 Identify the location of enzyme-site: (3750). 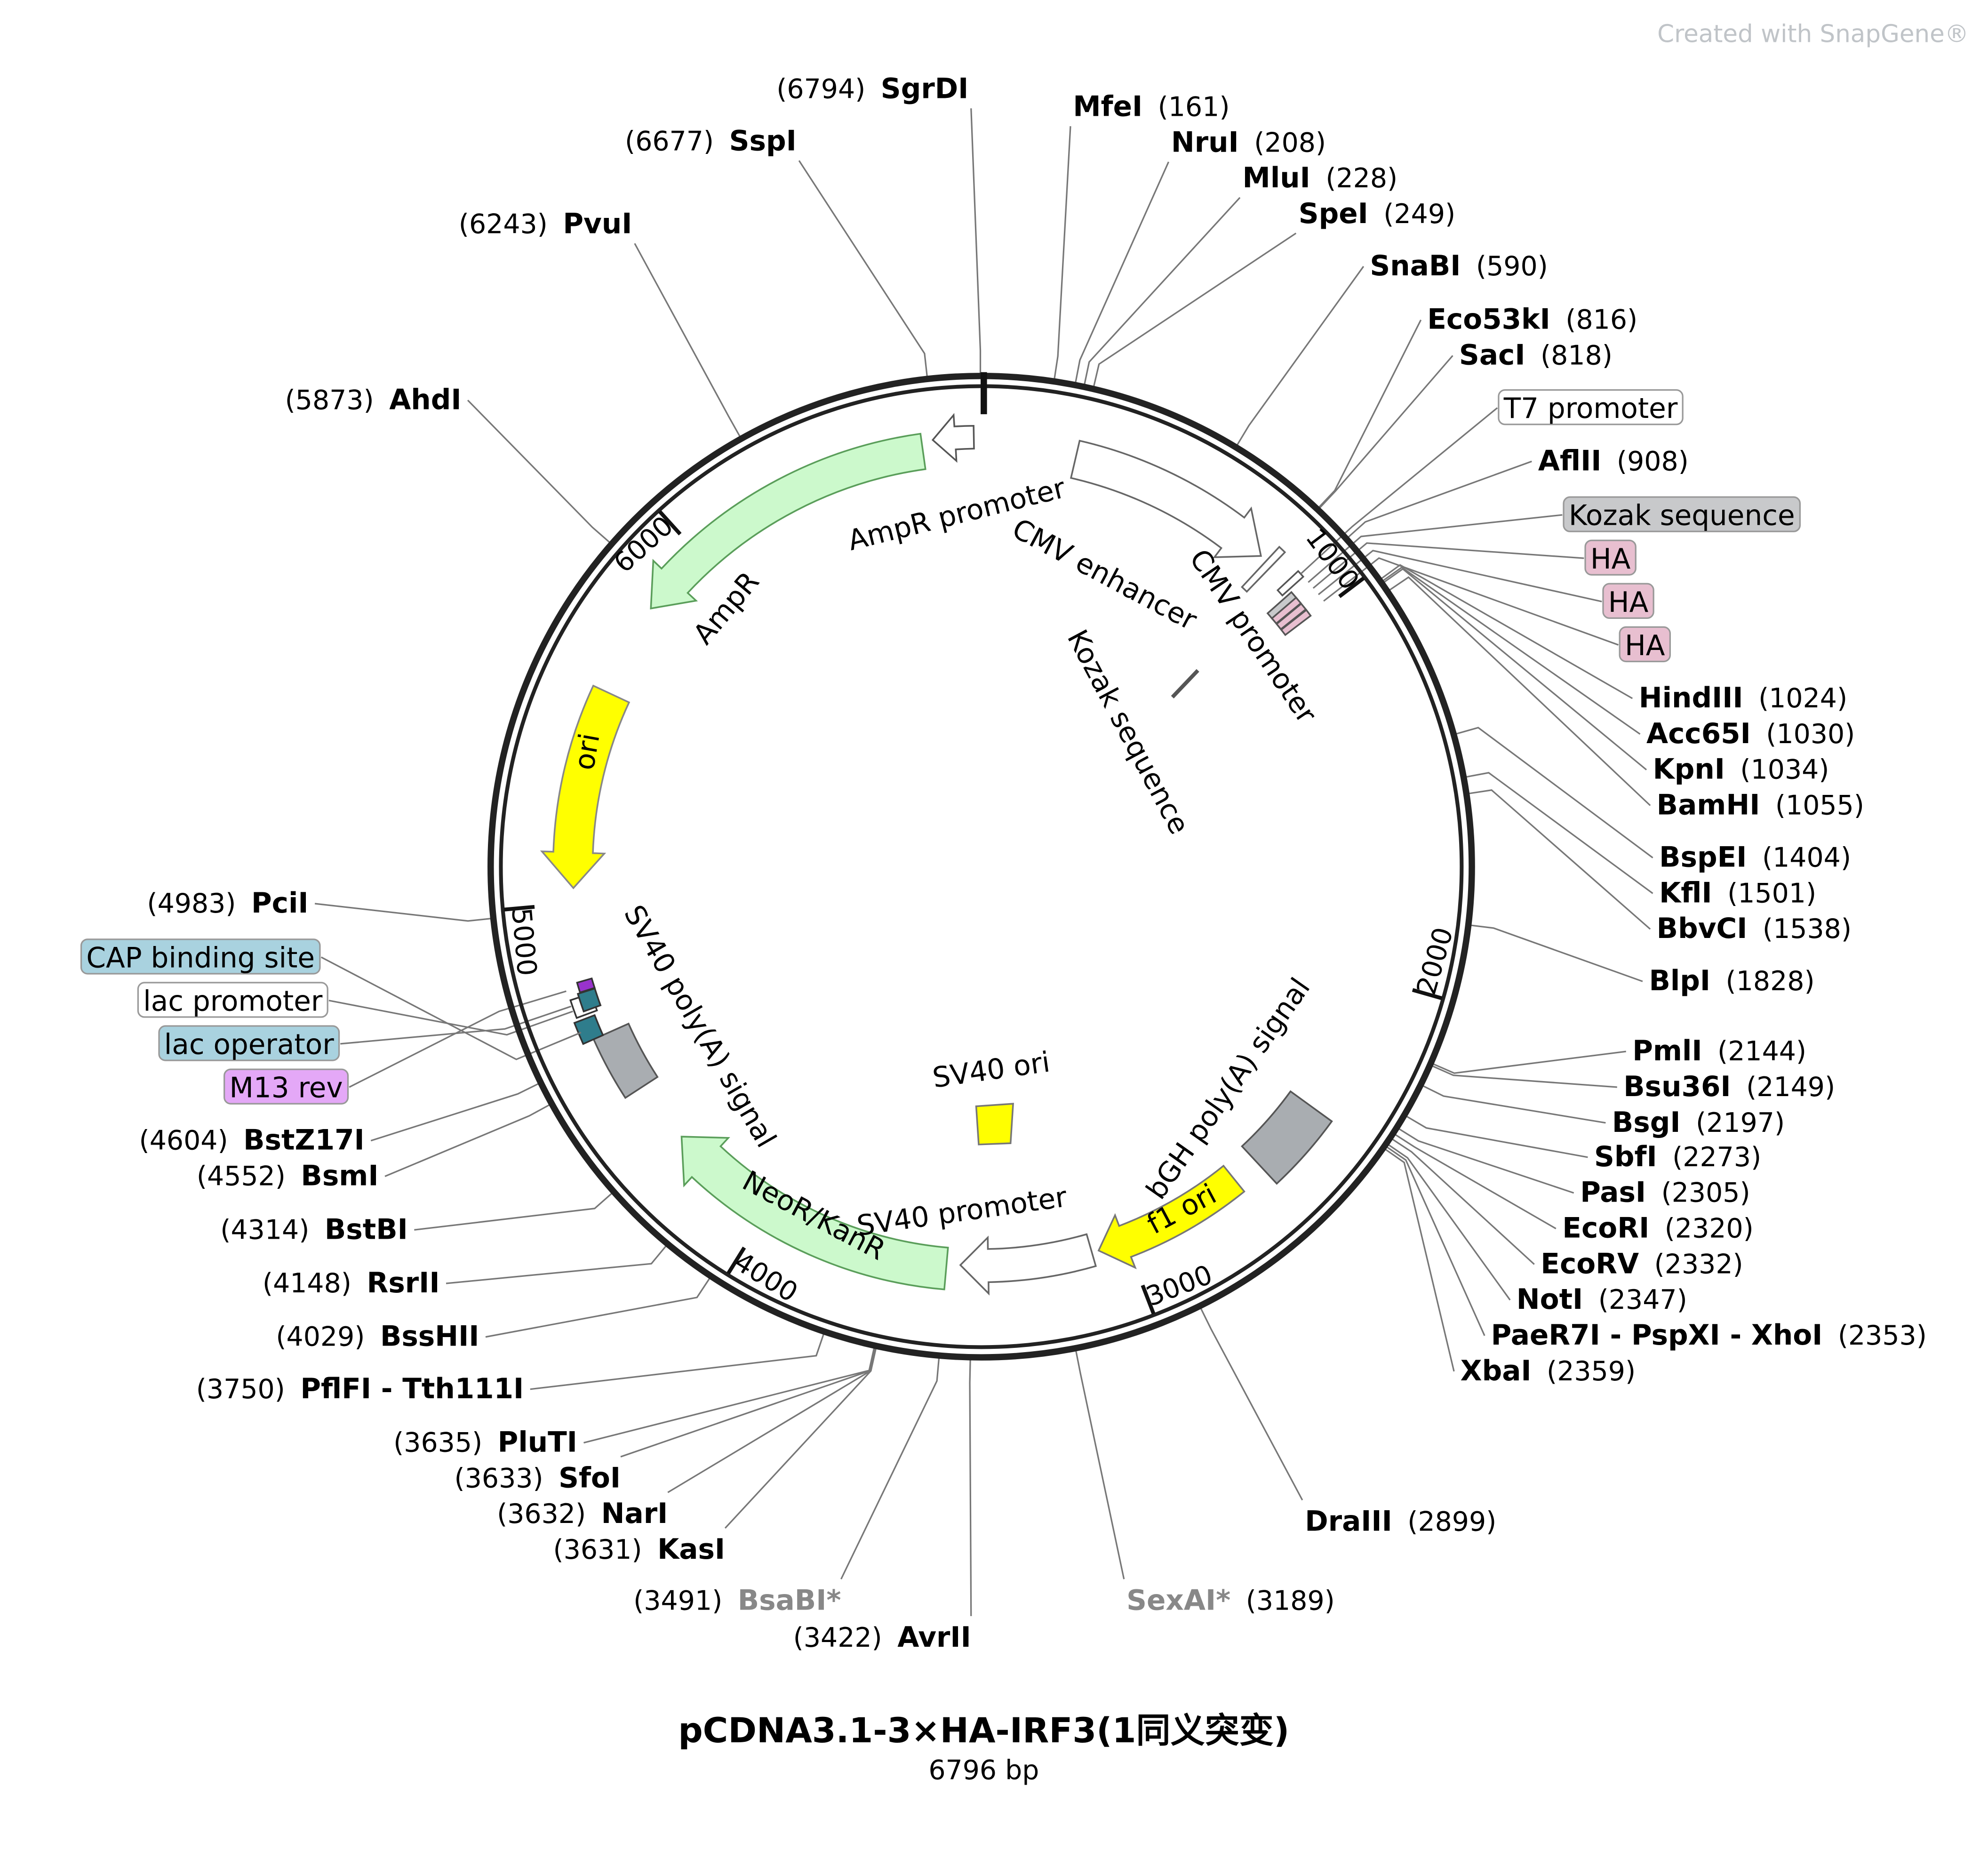
(240, 1389).